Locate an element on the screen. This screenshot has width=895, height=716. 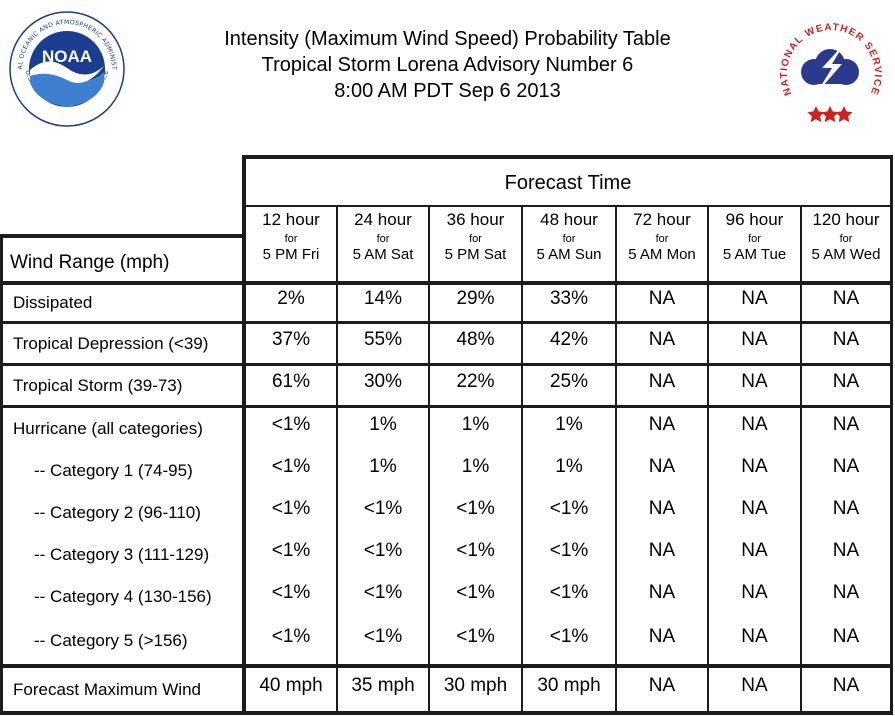
probability-cell: 35 mph is located at coordinates (383, 685).